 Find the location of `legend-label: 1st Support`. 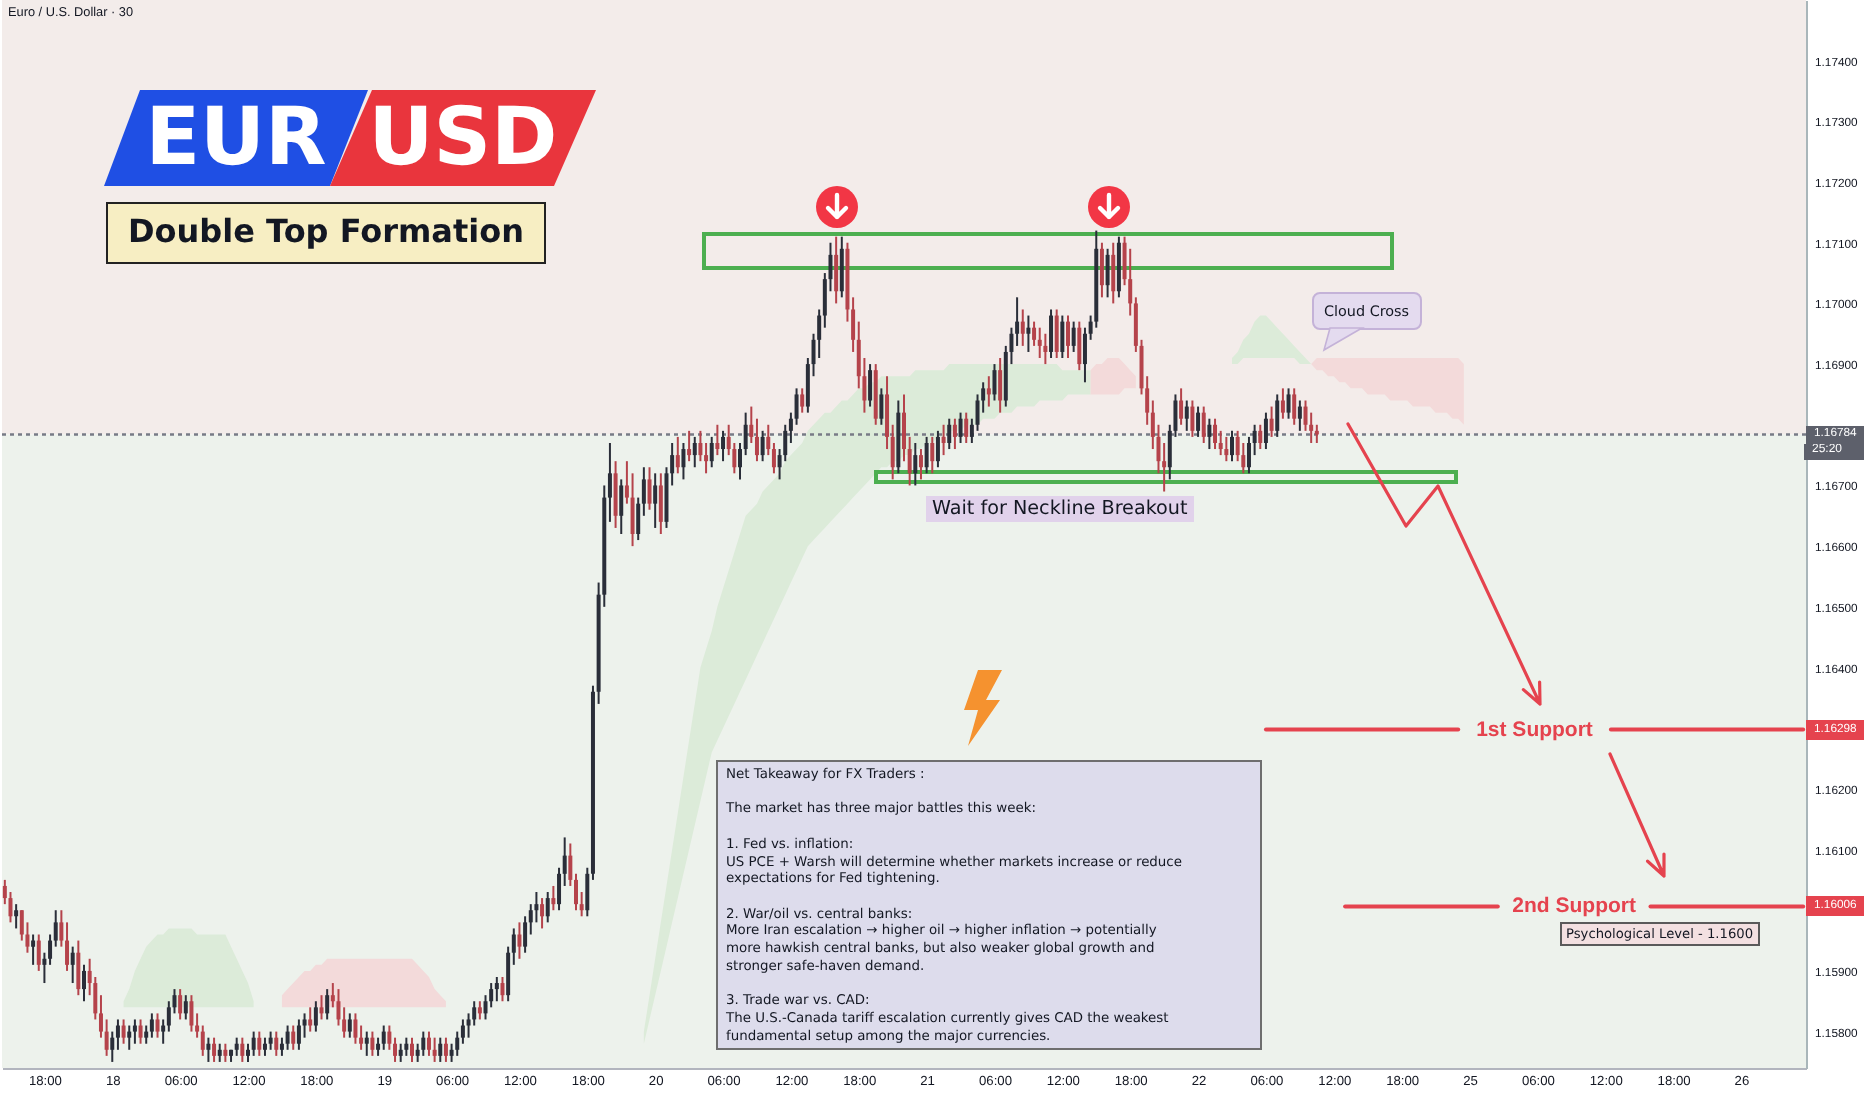

legend-label: 1st Support is located at coordinates (1534, 729).